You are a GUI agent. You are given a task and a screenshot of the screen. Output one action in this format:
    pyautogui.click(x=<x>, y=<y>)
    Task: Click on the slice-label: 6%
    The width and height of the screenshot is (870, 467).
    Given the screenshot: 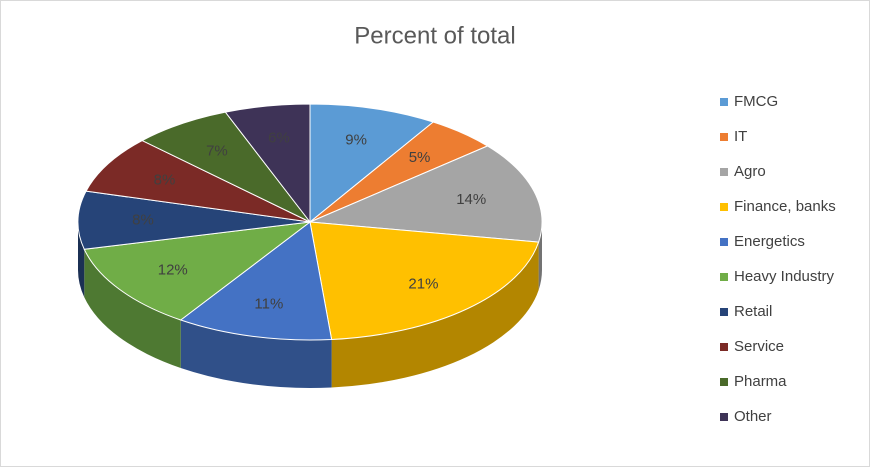 What is the action you would take?
    pyautogui.click(x=279, y=137)
    